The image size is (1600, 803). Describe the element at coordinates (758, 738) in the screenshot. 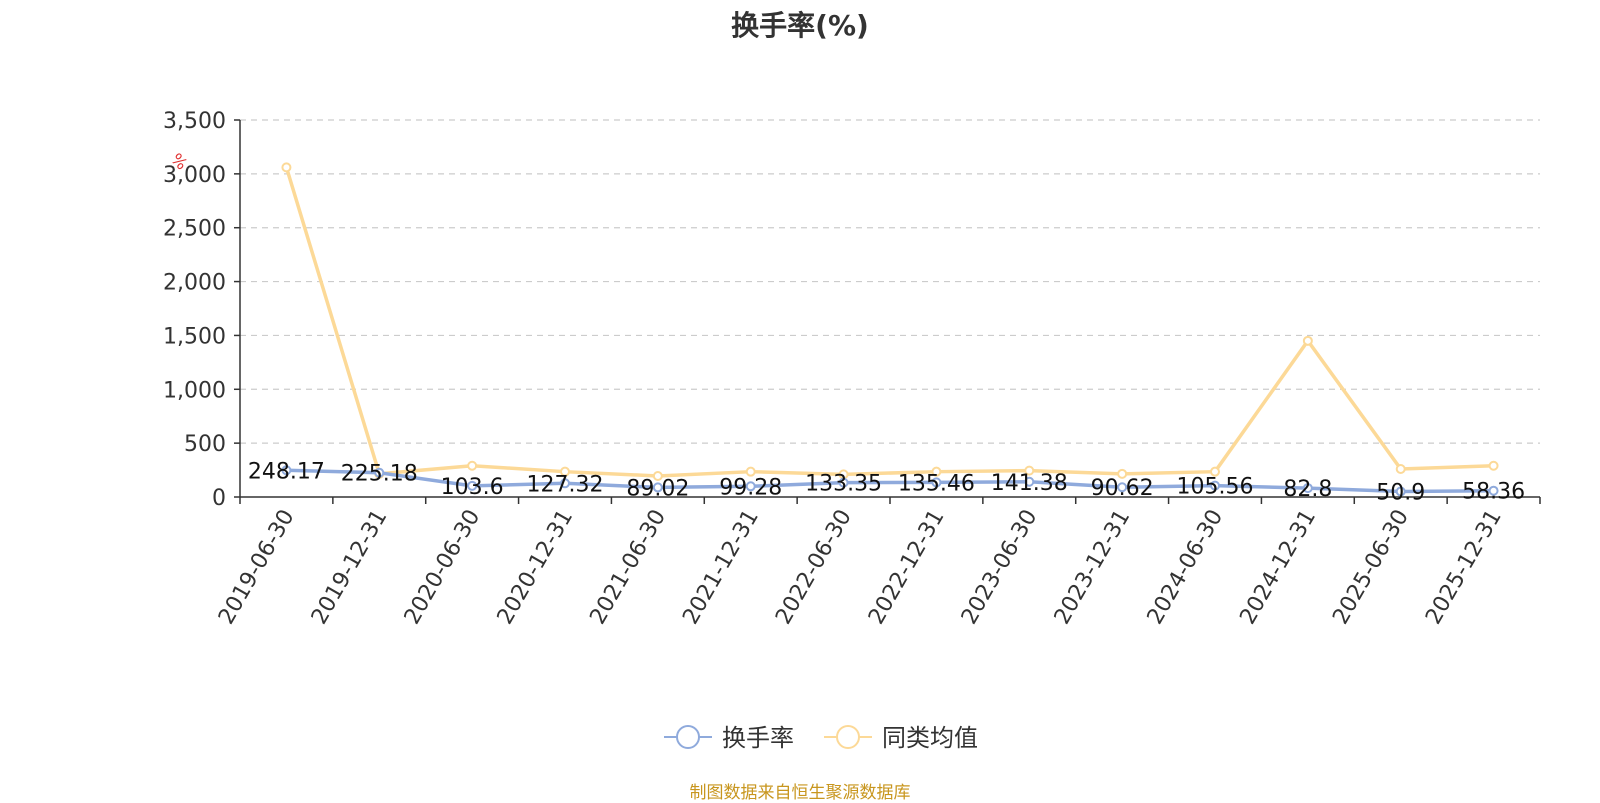

I see `legend-label: 换手率` at that location.